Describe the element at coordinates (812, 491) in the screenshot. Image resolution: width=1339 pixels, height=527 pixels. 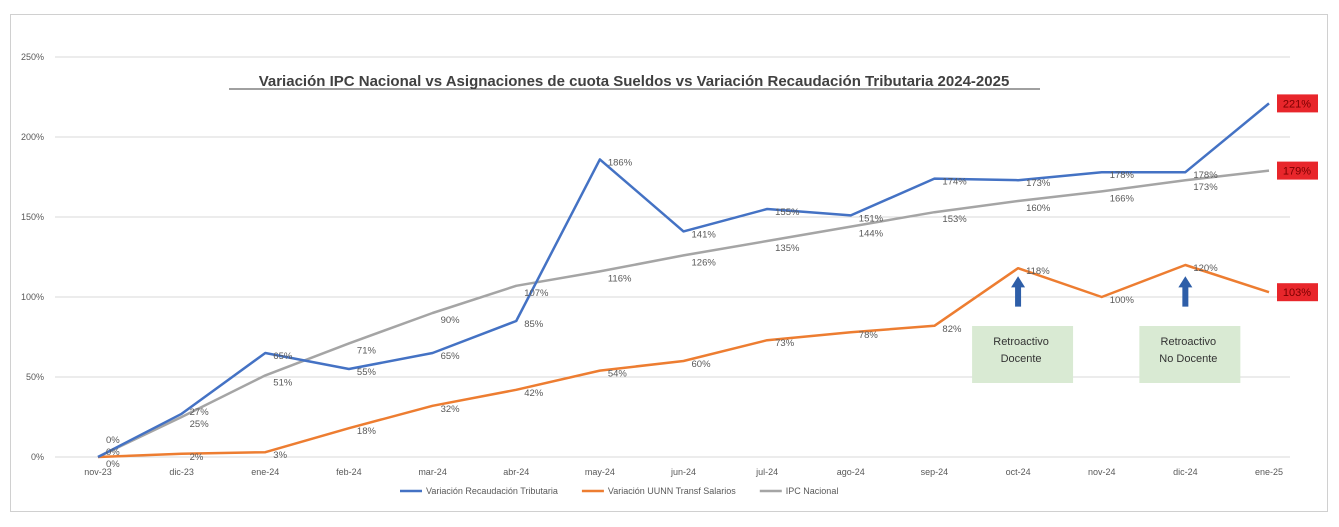
I see `legend-label: IPC Nacional` at that location.